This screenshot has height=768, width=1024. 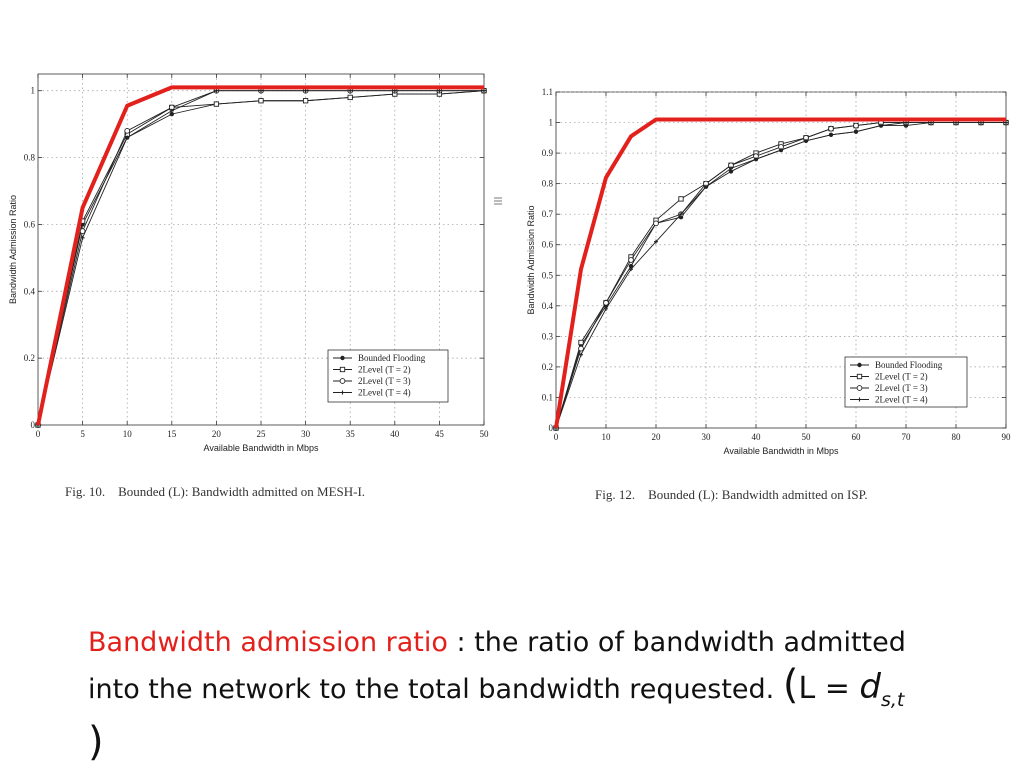 What do you see at coordinates (440, 434) in the screenshot?
I see `x-tick-label: 45` at bounding box center [440, 434].